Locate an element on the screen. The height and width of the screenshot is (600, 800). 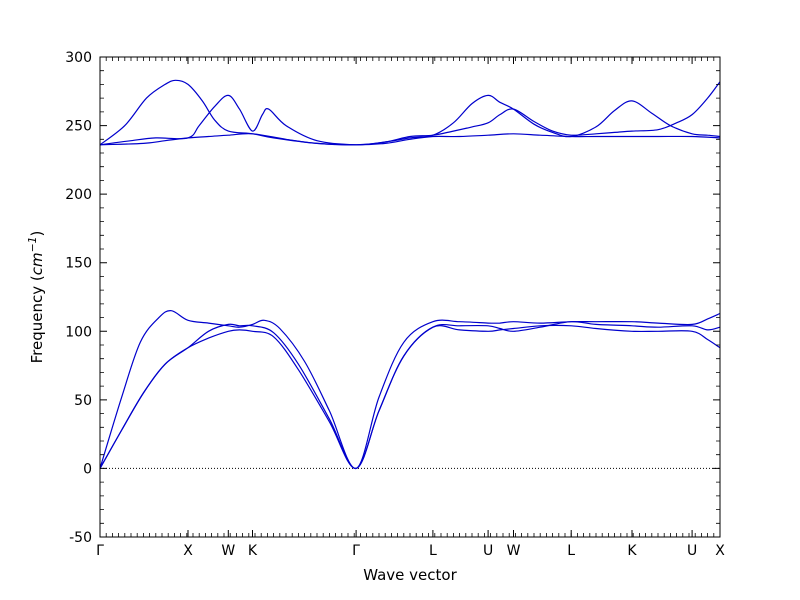
y-axis-title: Frequency (cm−1) is located at coordinates (36, 297).